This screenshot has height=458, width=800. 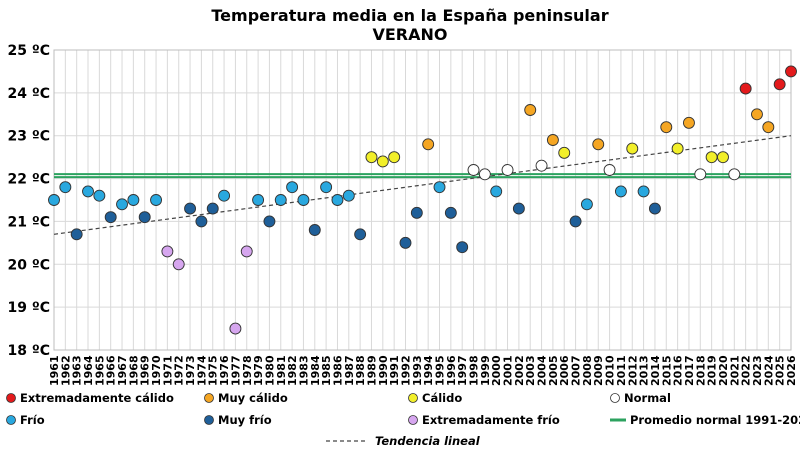 I want to click on legend-swatch-frio, so click(x=11, y=420).